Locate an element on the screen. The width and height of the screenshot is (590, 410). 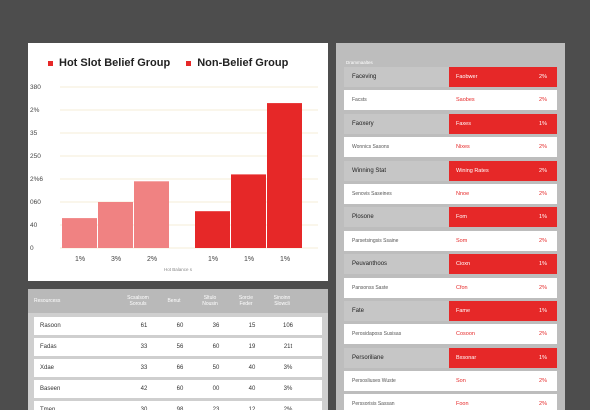
table-cell: 98 is located at coordinates (180, 408).